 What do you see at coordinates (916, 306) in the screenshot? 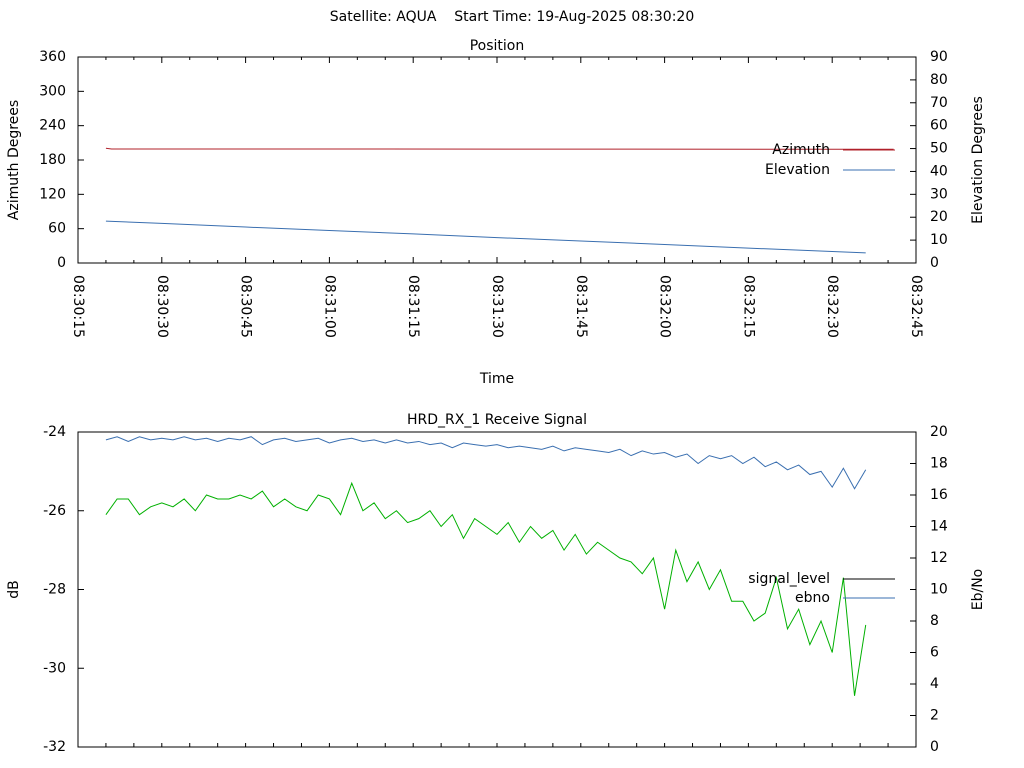
I see `x-tick-label: 08:32:45` at bounding box center [916, 306].